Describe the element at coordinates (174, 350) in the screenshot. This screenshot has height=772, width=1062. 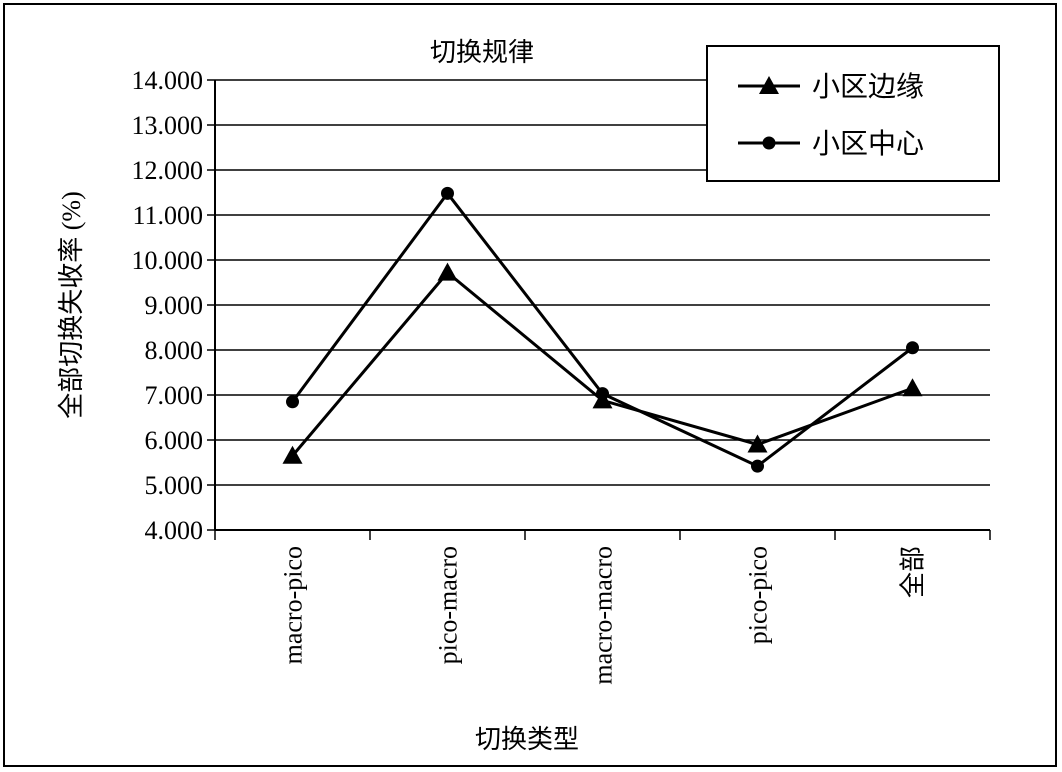
I see `y-tick-label: 8.000` at that location.